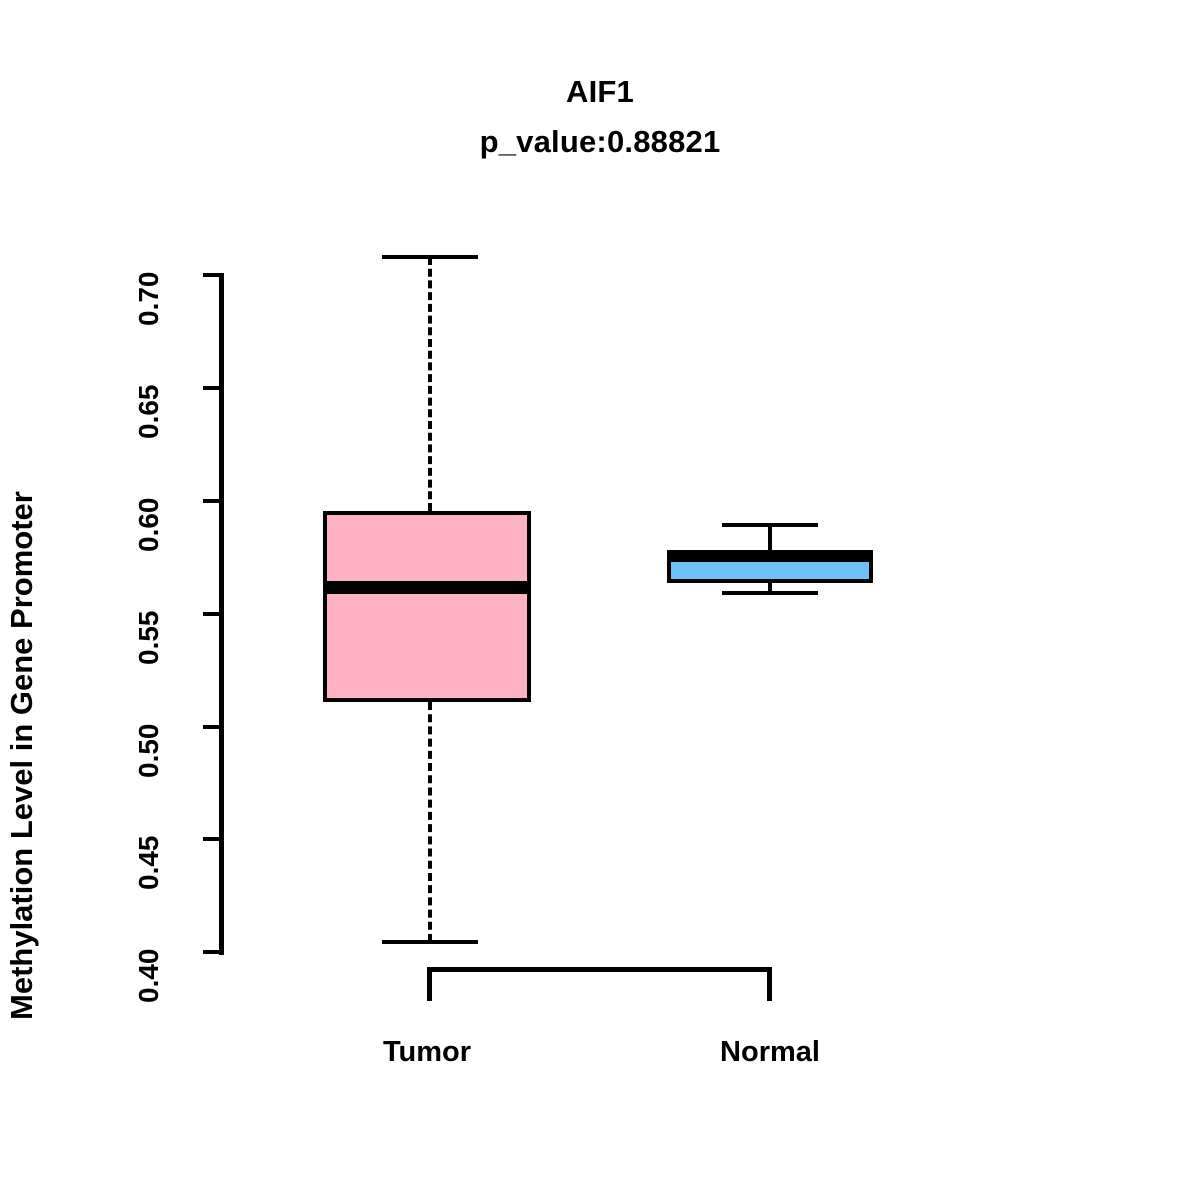 The height and width of the screenshot is (1200, 1200). Describe the element at coordinates (600, 141) in the screenshot. I see `chart-subtitle: p_value:0.88821` at that location.